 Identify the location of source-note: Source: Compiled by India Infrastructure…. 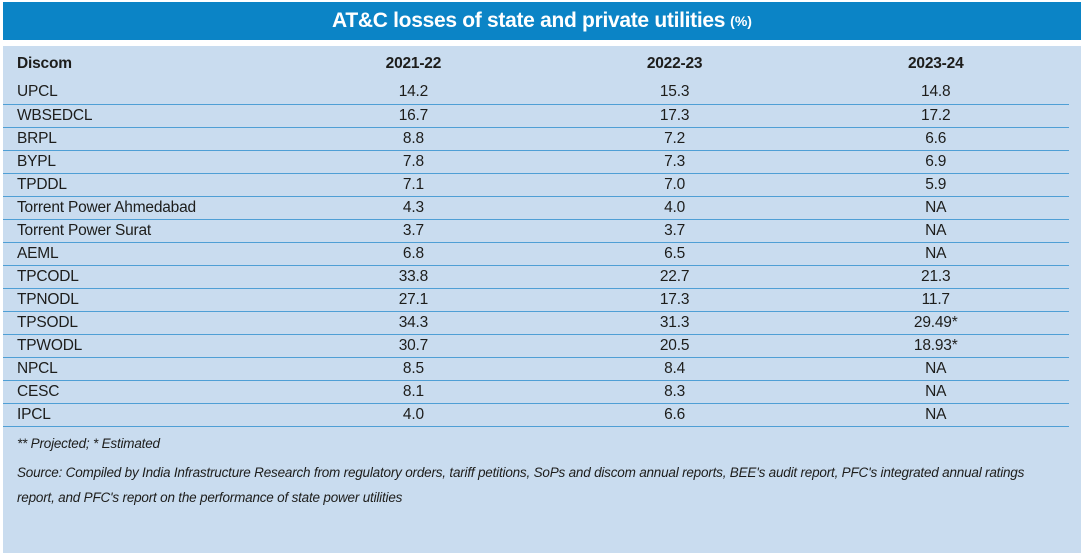
(521, 484).